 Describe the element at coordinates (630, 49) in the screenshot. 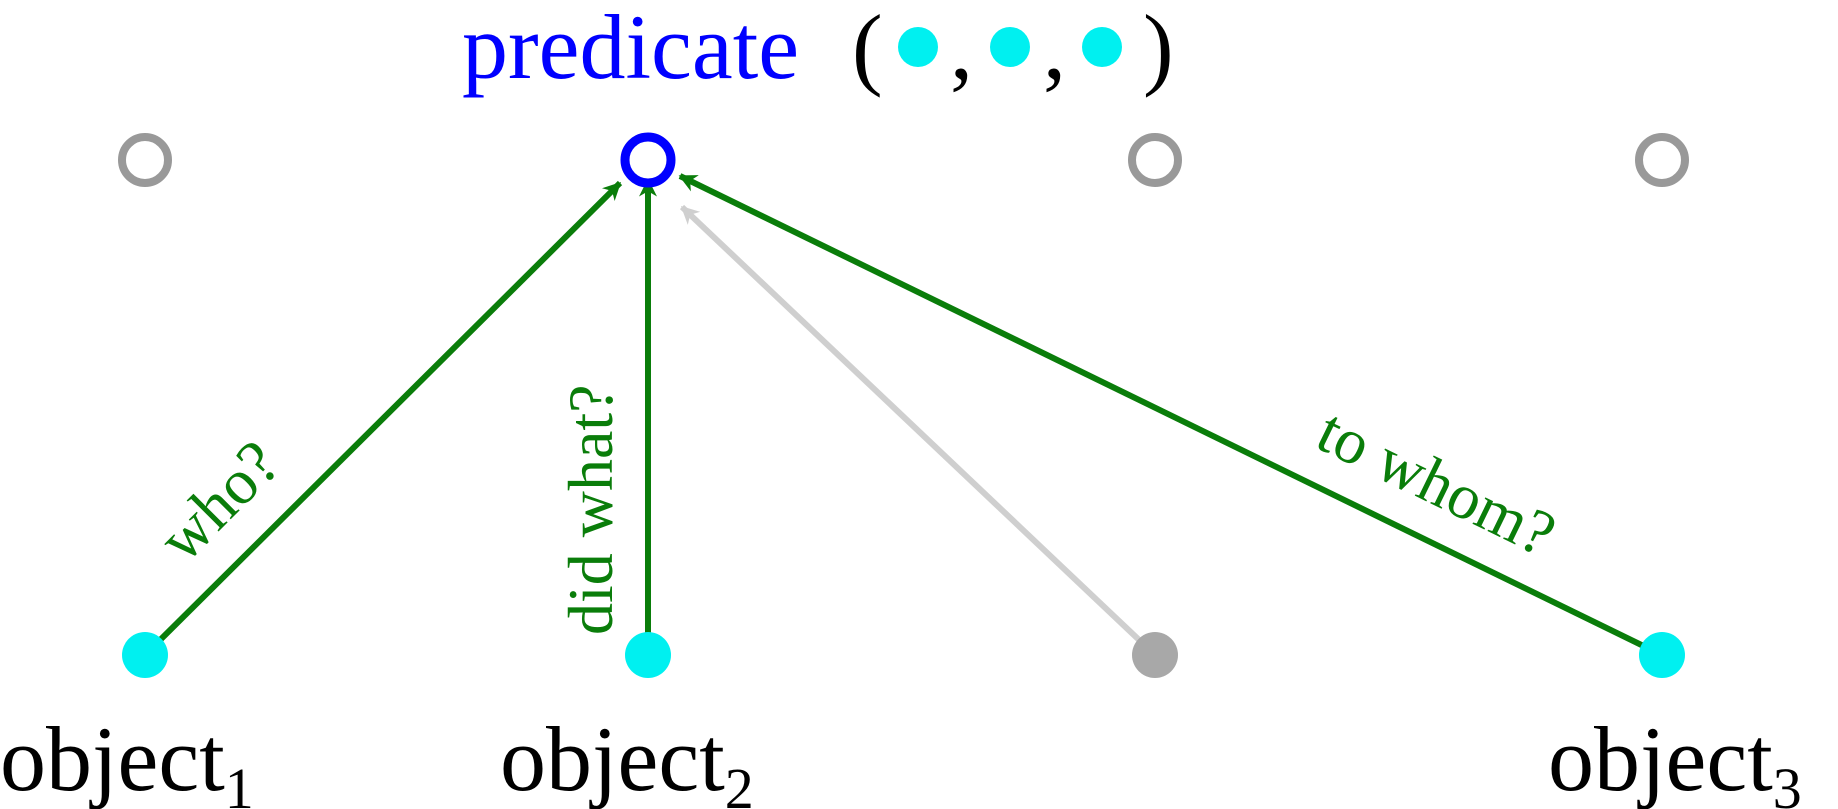

I see `predicate-label: predicate` at that location.